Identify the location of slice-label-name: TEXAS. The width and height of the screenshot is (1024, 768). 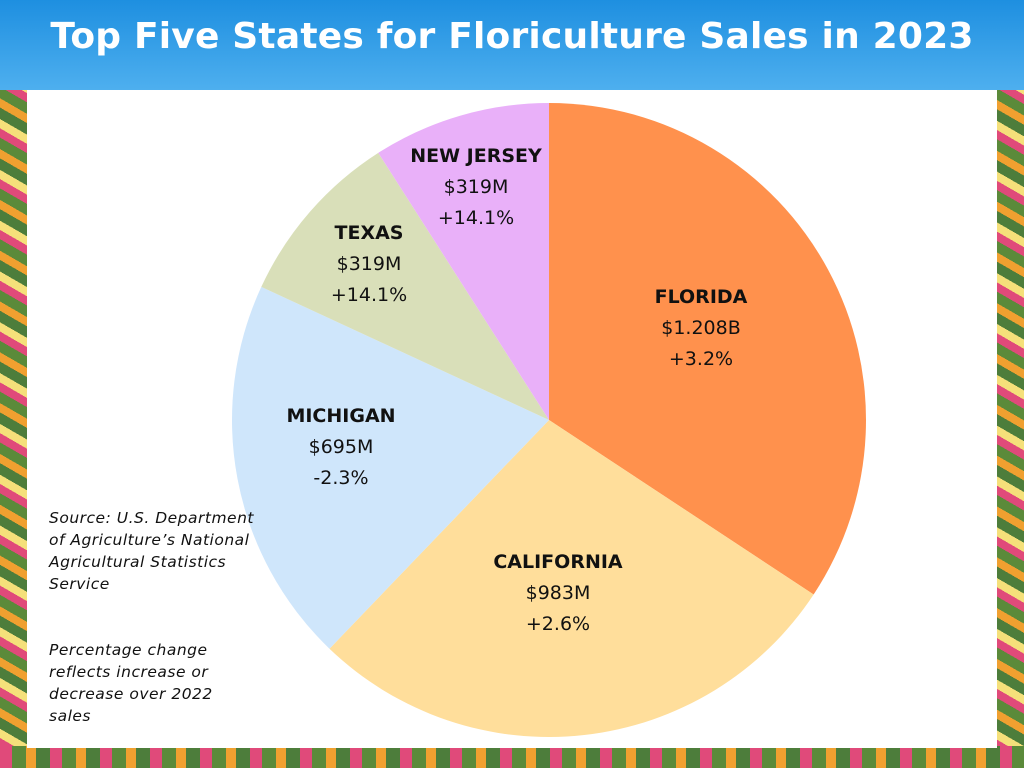
(369, 233).